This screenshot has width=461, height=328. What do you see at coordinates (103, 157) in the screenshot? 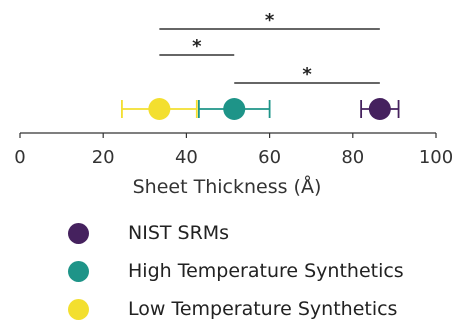
I see `x-tick-label: 20` at bounding box center [103, 157].